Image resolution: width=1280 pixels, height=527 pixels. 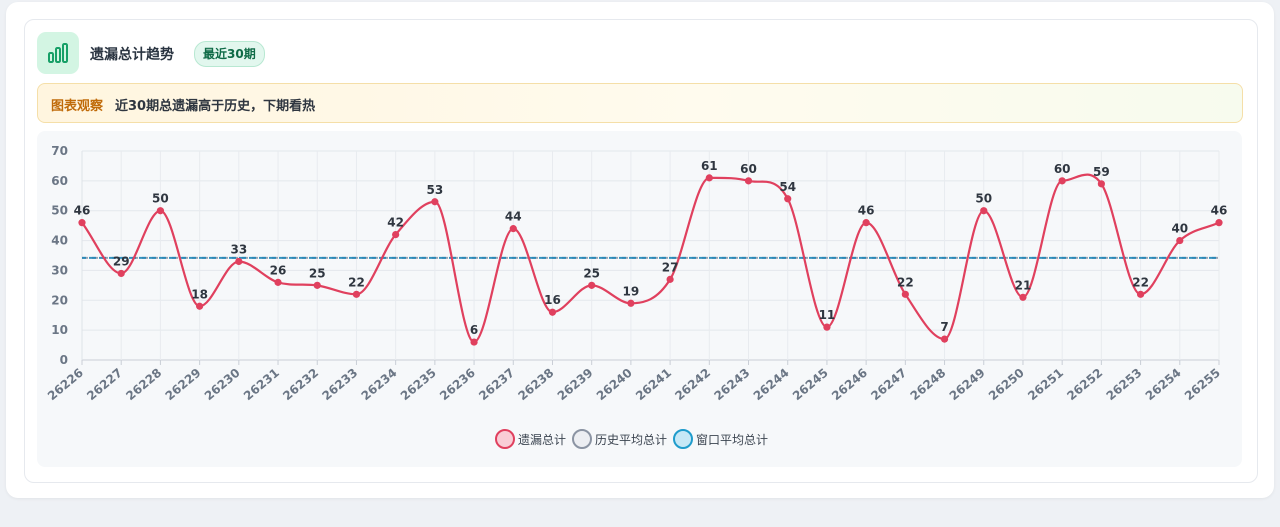 What do you see at coordinates (58, 53) in the screenshot?
I see `bar-chart-icon` at bounding box center [58, 53].